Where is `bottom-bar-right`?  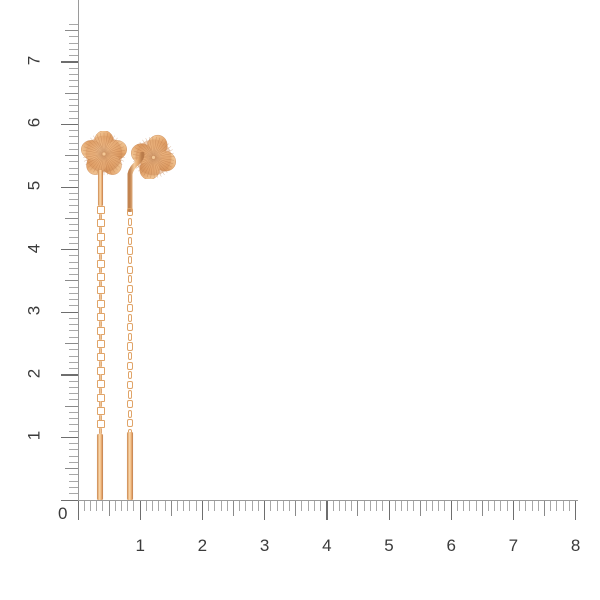 bottom-bar-right is located at coordinates (130, 466).